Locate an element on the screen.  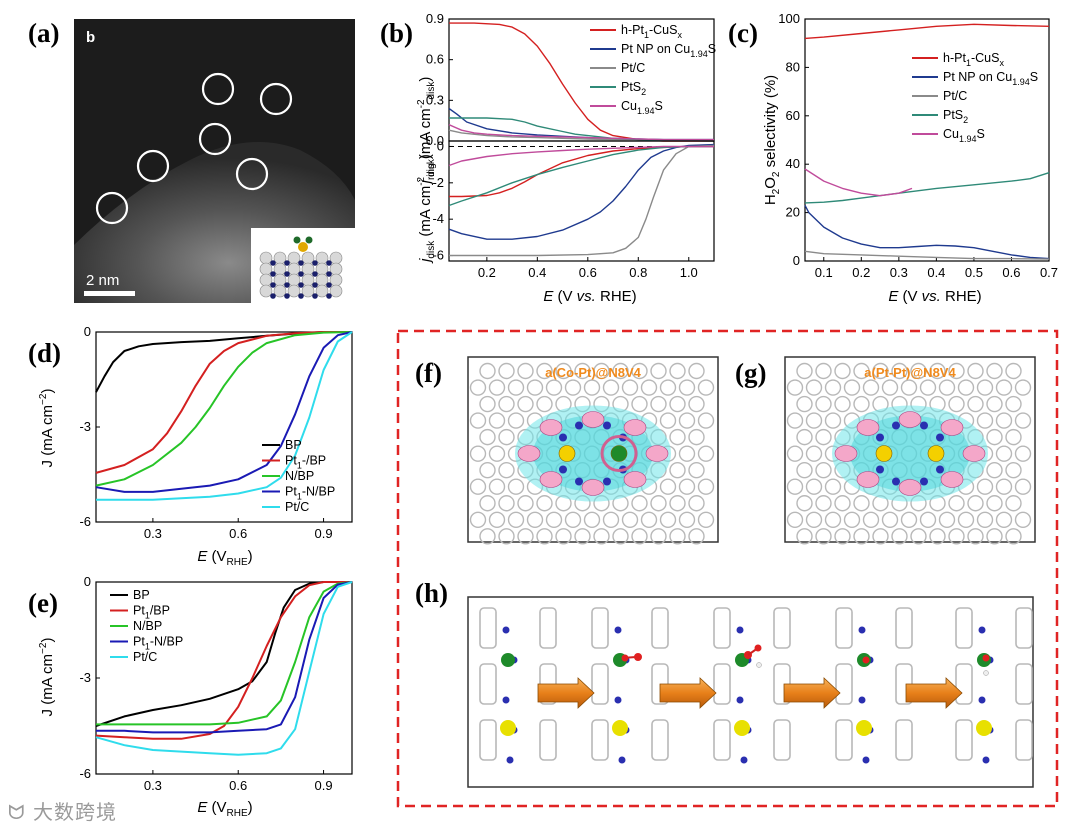
e-ytick-label: 0 is located at coordinates (87, 581).